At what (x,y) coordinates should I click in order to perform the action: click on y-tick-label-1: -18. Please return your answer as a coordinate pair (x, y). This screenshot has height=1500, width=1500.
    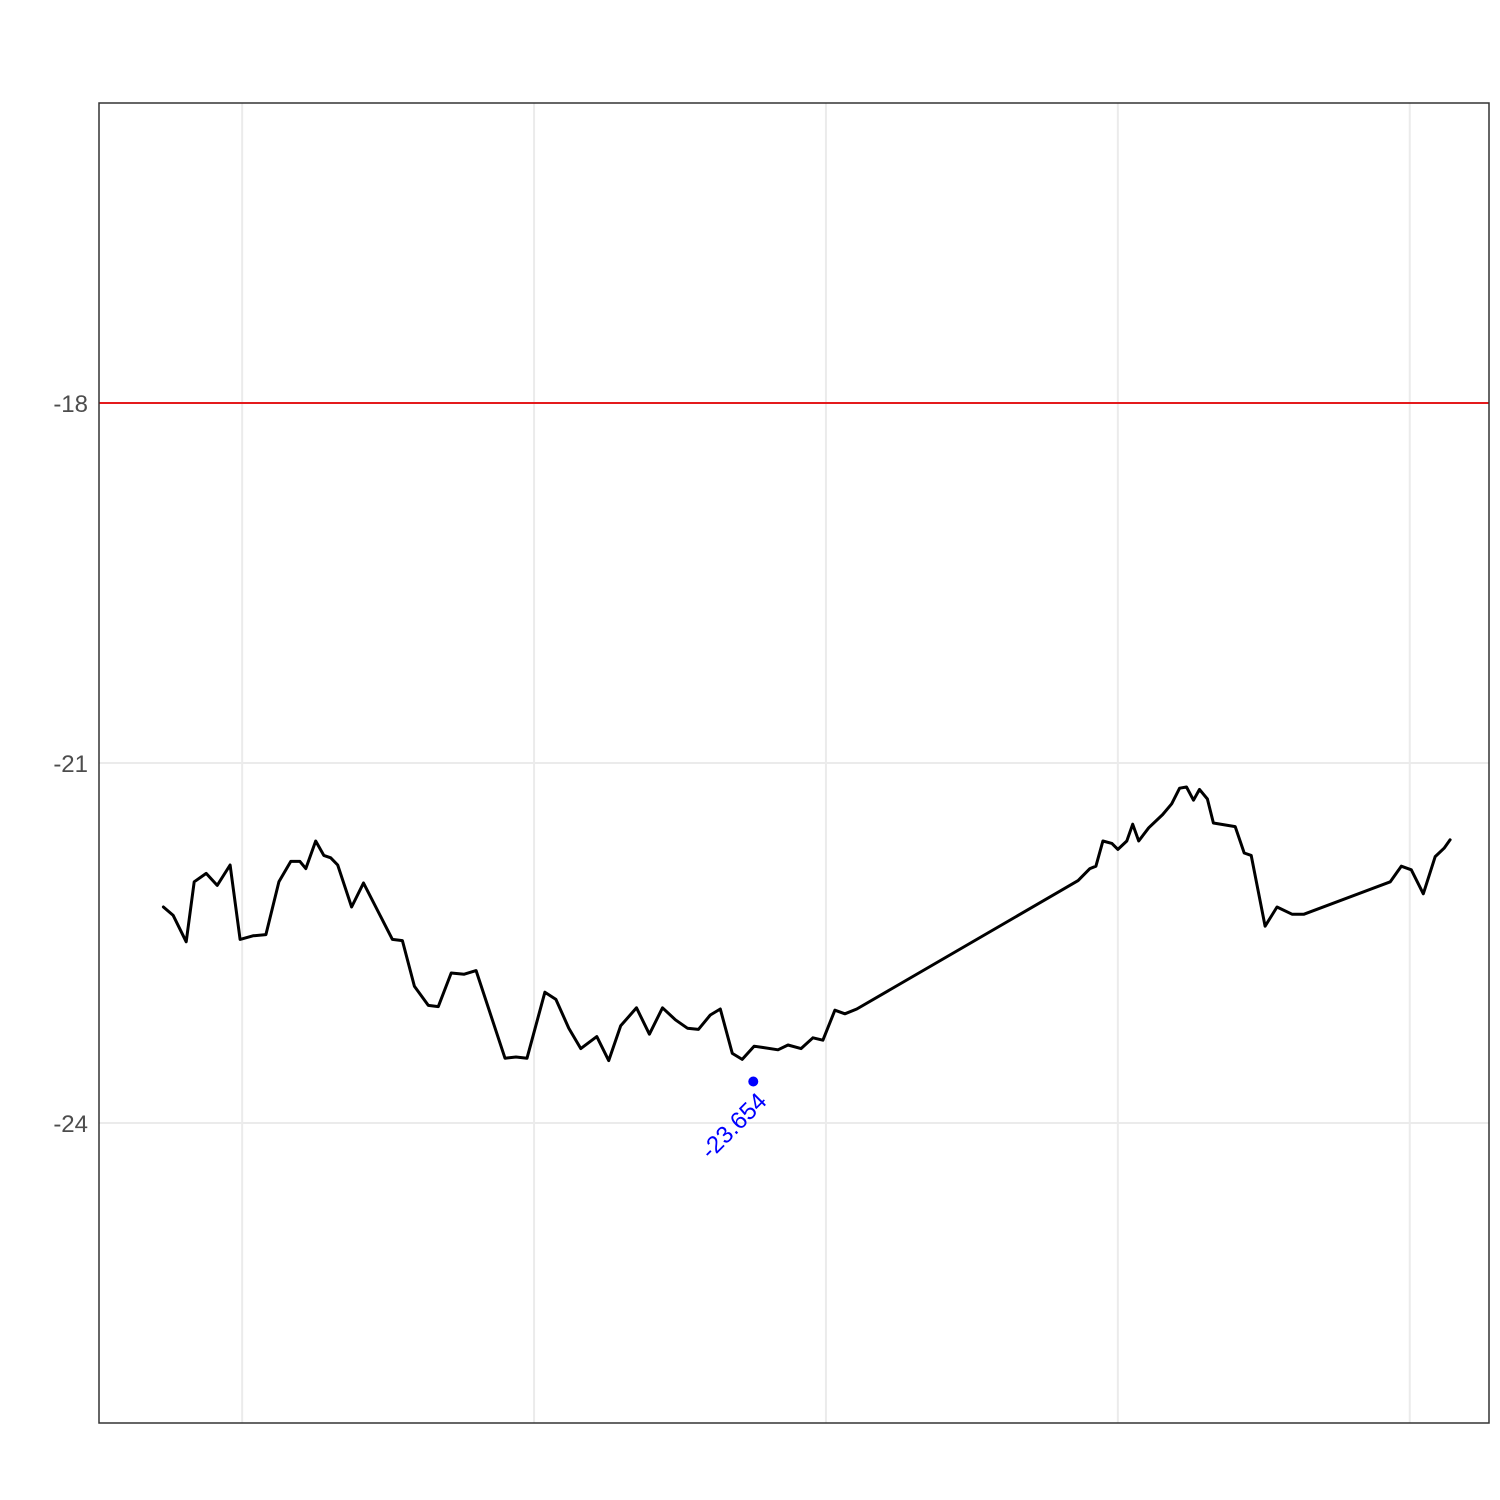
    Looking at the image, I should click on (70, 404).